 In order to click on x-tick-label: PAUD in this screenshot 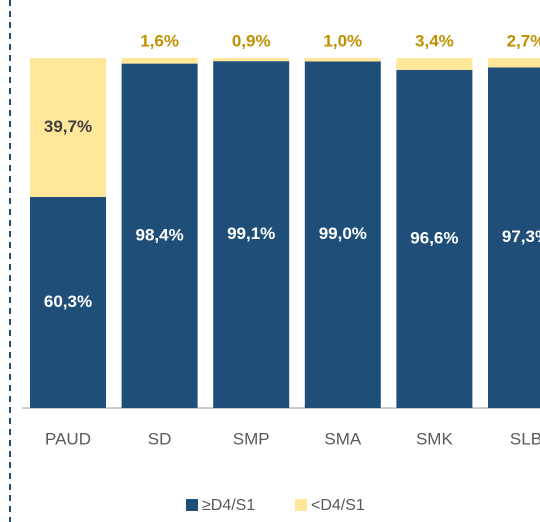, I will do `click(68, 438)`.